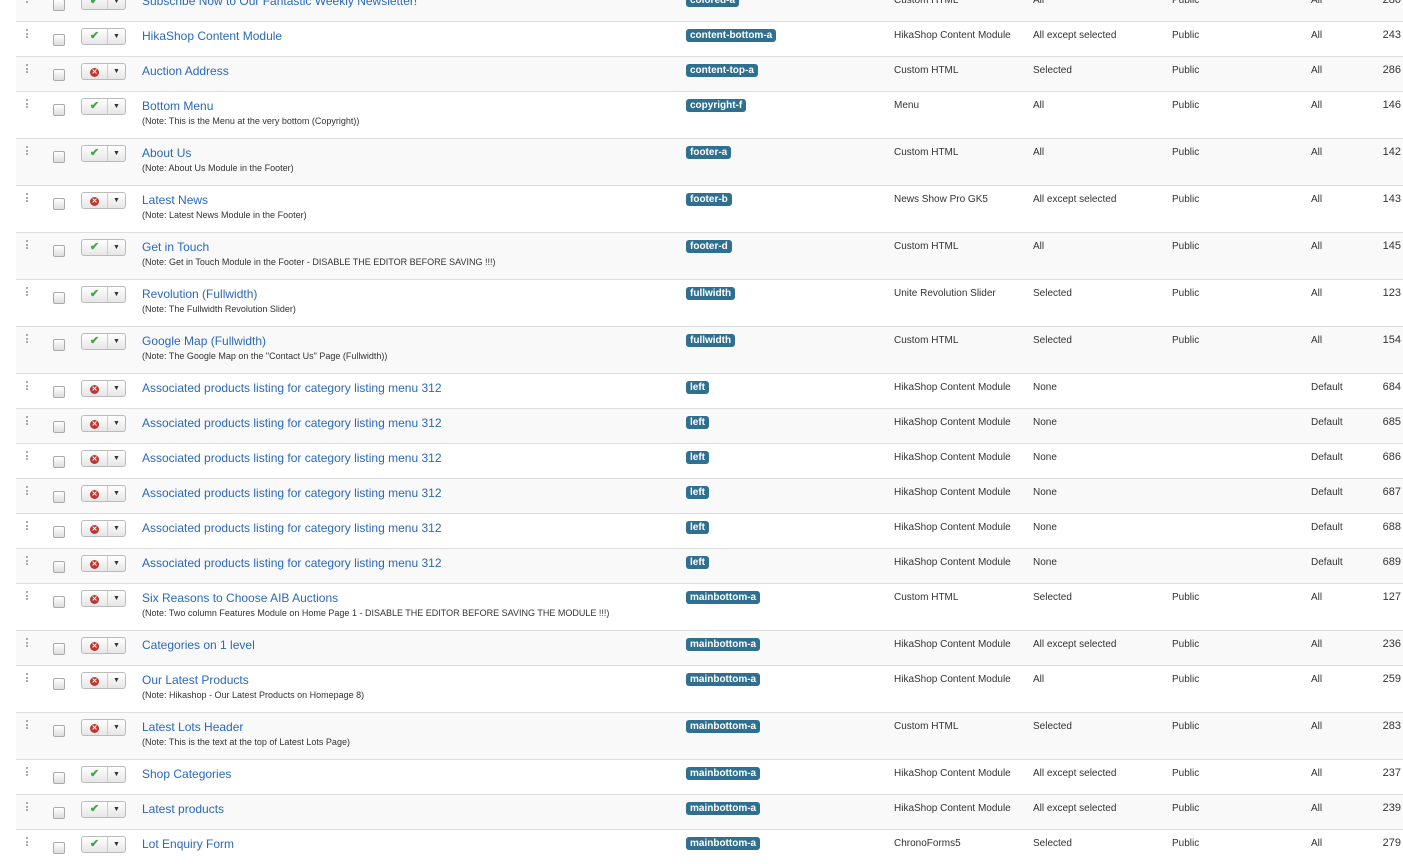  Describe the element at coordinates (204, 341) in the screenshot. I see `module-title-link: Google Map (Fullwidth)` at that location.